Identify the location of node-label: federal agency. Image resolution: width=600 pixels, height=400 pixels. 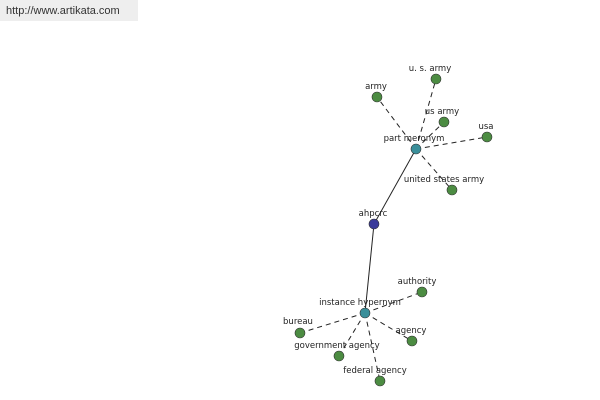
(375, 371).